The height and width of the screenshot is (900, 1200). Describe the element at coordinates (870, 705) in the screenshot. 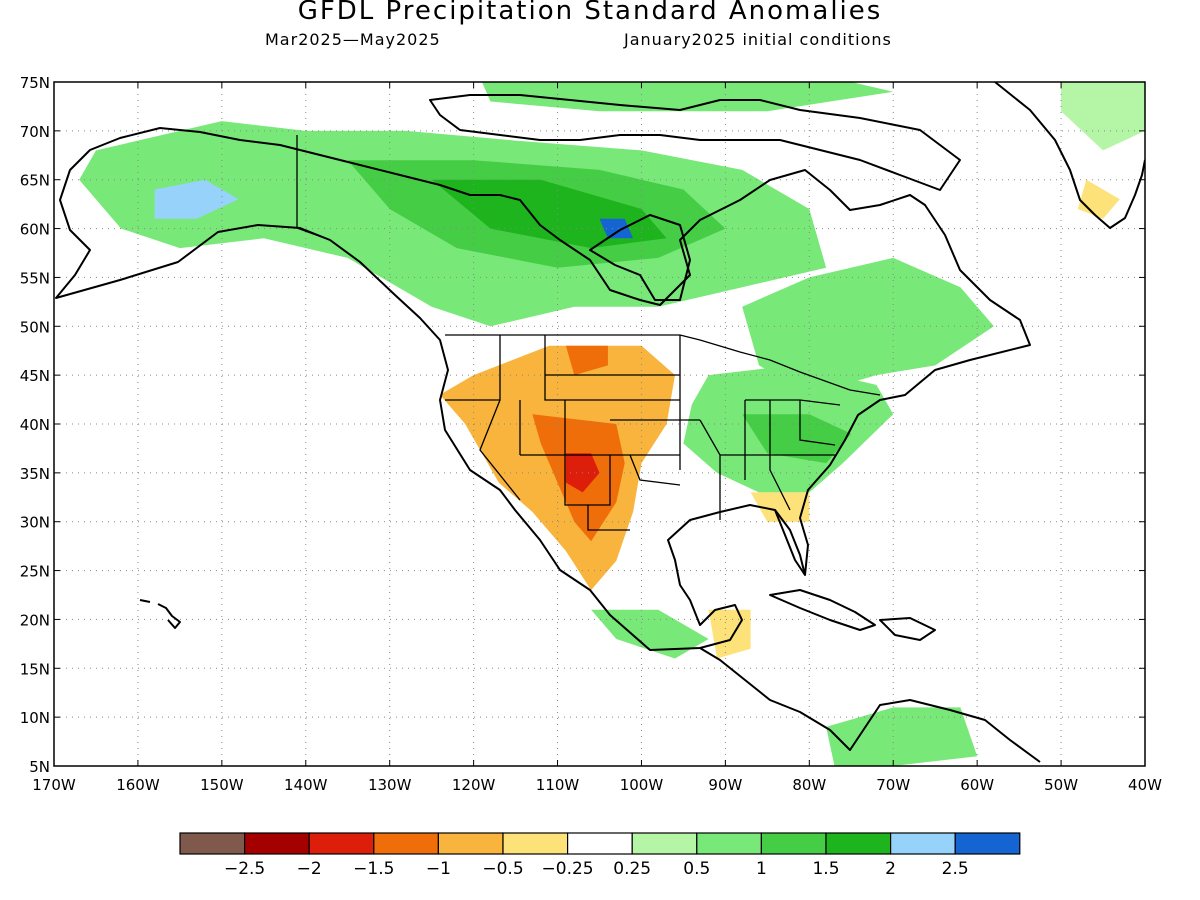

I see `central-america-coastline` at that location.